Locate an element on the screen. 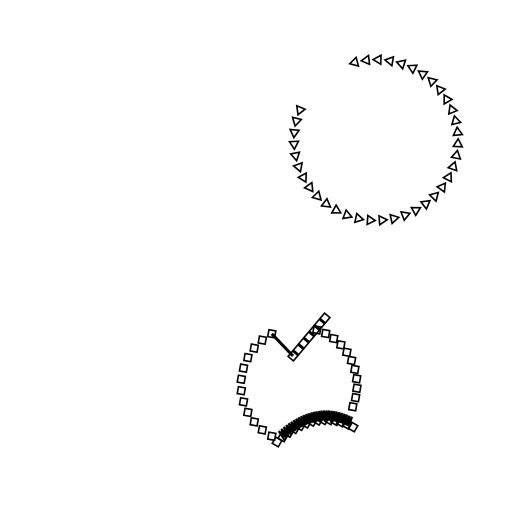  connector-group is located at coordinates (312, 386).